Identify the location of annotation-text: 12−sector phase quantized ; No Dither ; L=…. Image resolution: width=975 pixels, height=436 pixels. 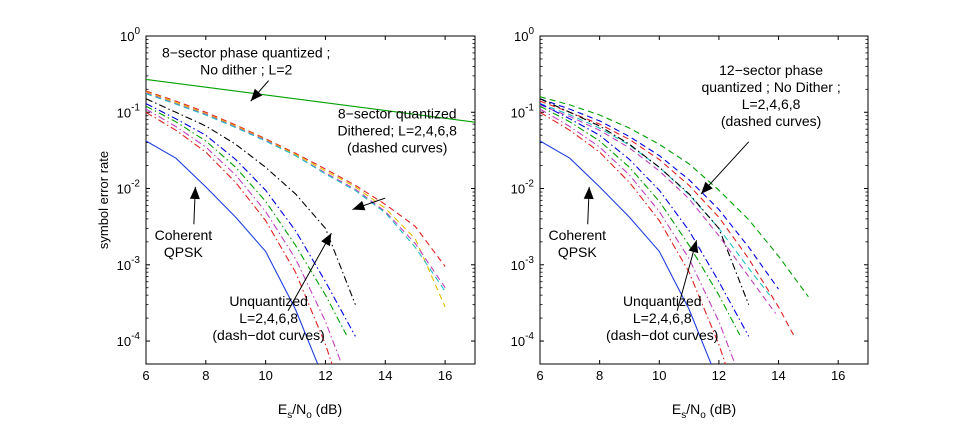
(770, 95).